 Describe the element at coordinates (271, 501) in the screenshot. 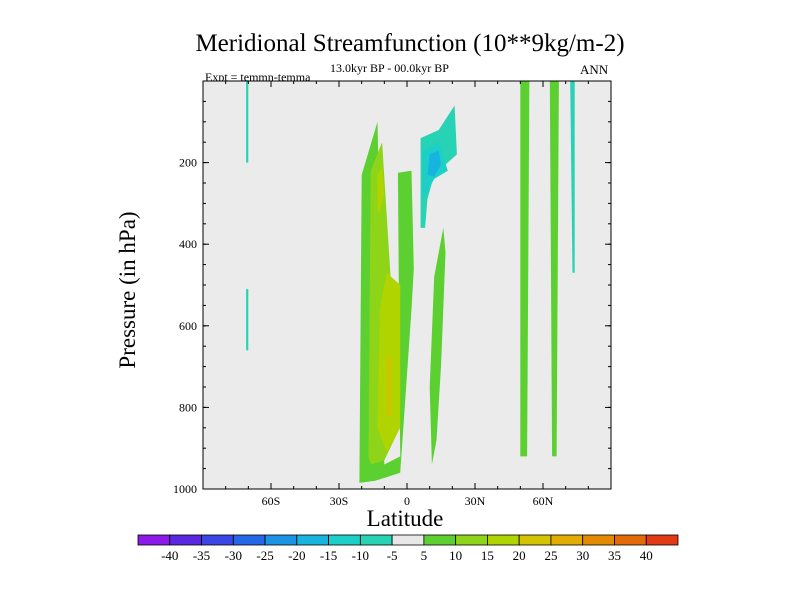

I see `x-tick-label: 60S` at that location.